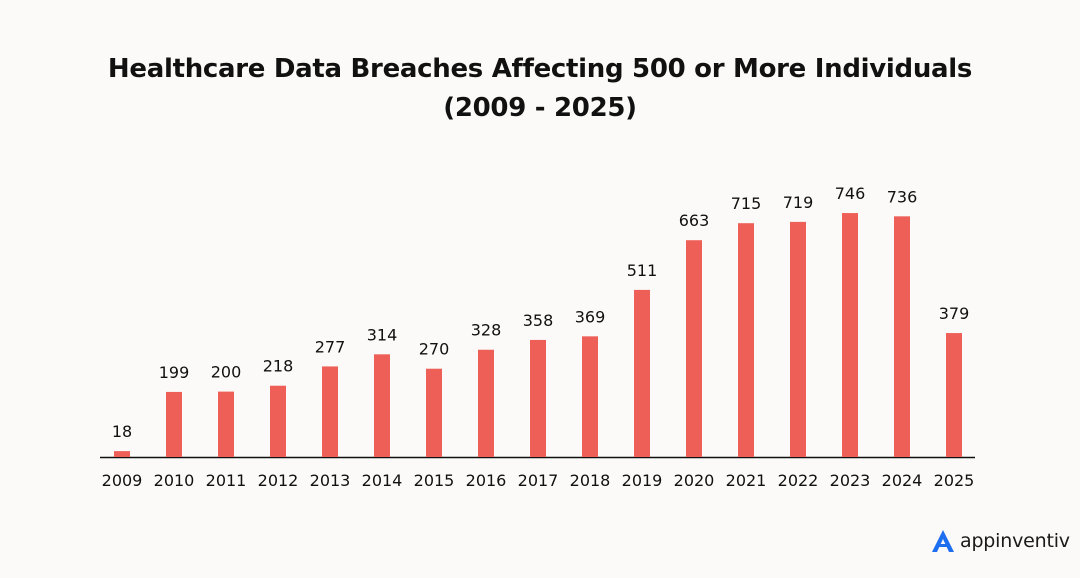 This screenshot has width=1080, height=578. I want to click on data-label-2013: 277, so click(330, 346).